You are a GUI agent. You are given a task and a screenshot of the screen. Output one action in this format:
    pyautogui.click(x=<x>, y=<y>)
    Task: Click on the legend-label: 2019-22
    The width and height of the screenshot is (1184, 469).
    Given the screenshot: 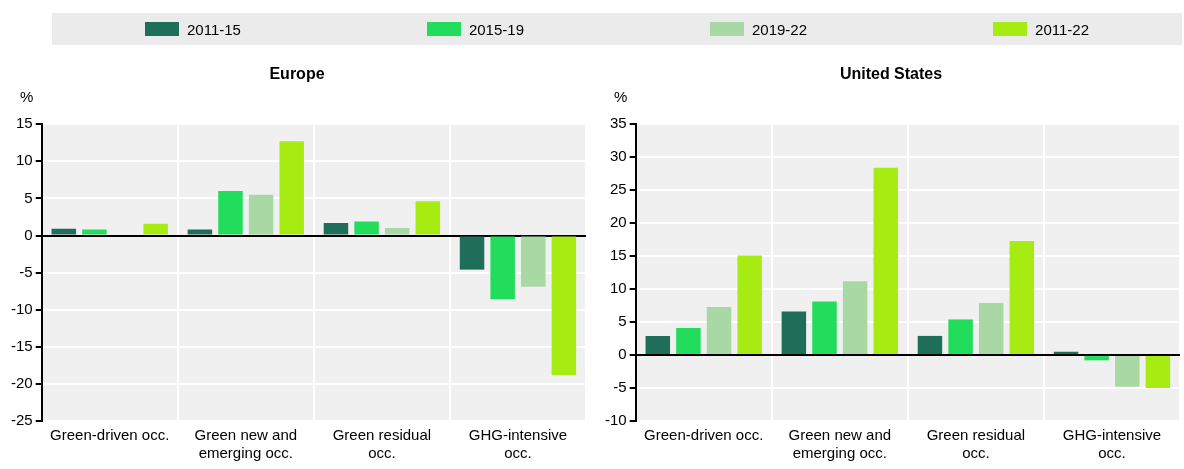 What is the action you would take?
    pyautogui.click(x=780, y=29)
    